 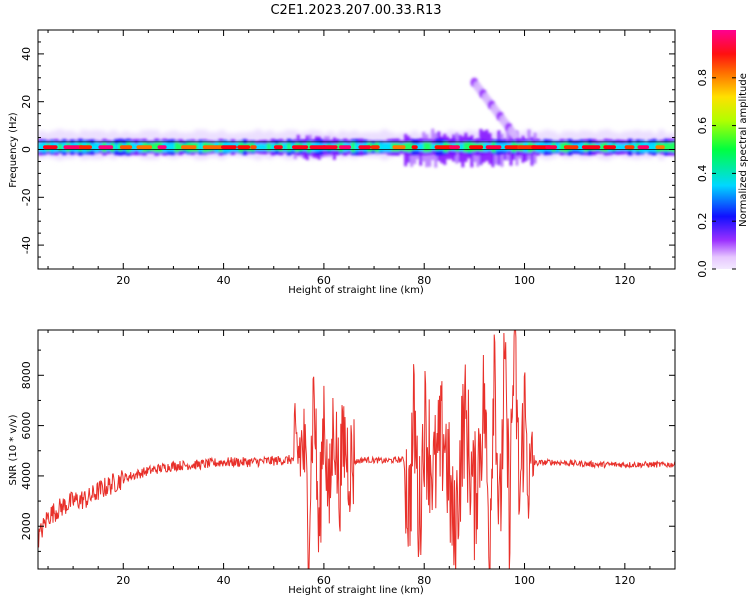 I want to click on colorbar-tick-label: 0.4, so click(x=702, y=174).